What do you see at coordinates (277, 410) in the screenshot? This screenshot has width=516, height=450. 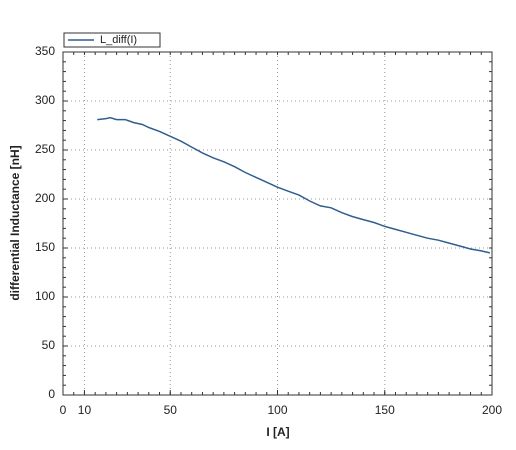 I see `x-tick-label: 100` at bounding box center [277, 410].